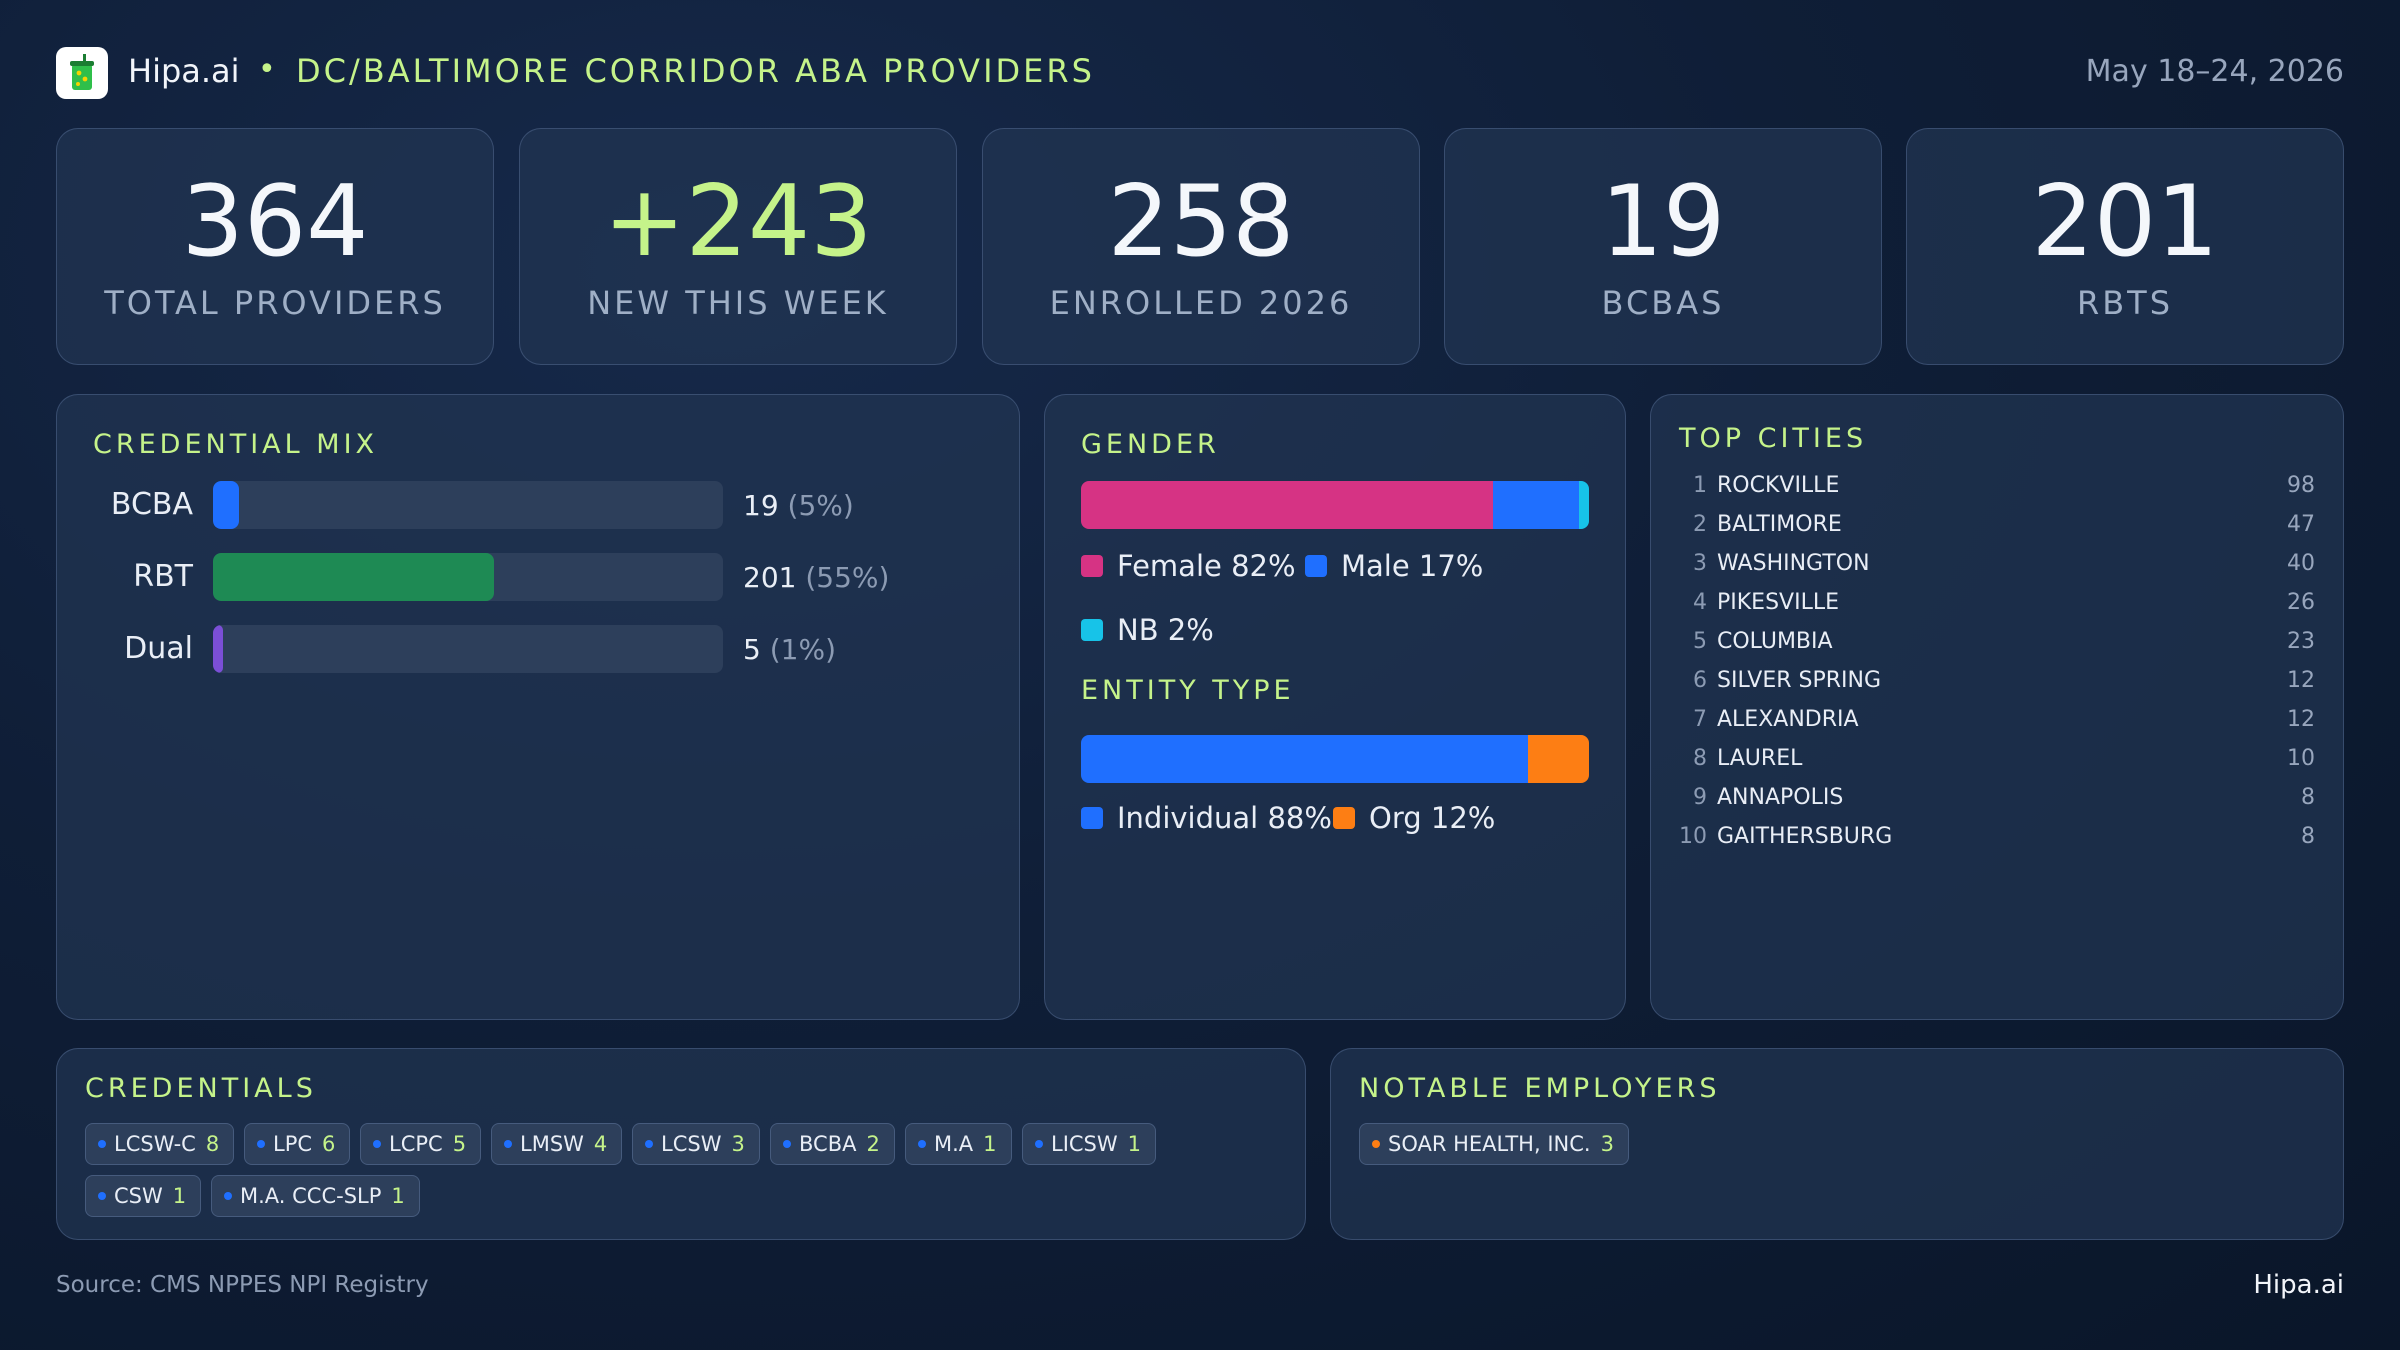 This screenshot has height=1350, width=2400. Describe the element at coordinates (1092, 566) in the screenshot. I see `swatch-female` at that location.